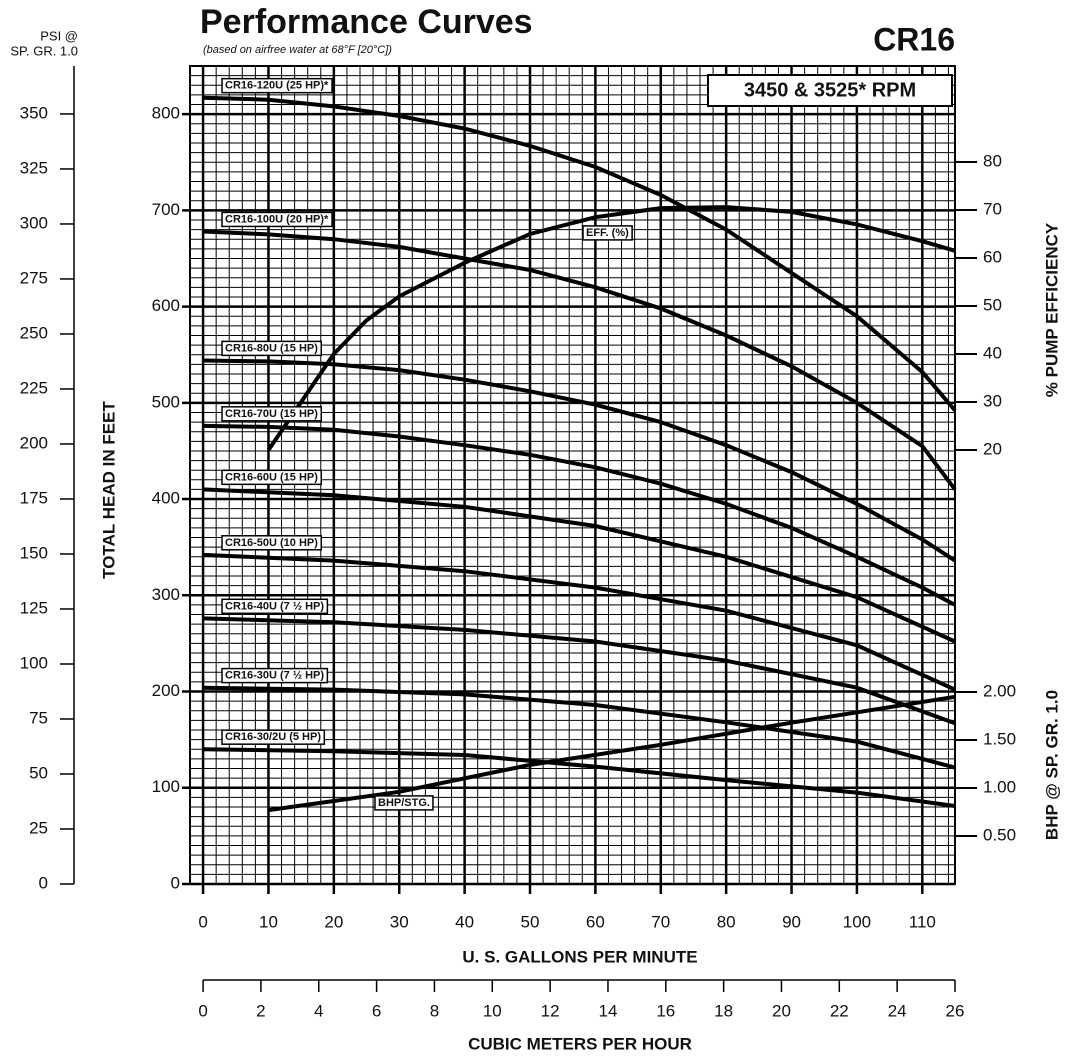 This screenshot has height=1060, width=1077. I want to click on psi-tick-label: 250, so click(34, 332).